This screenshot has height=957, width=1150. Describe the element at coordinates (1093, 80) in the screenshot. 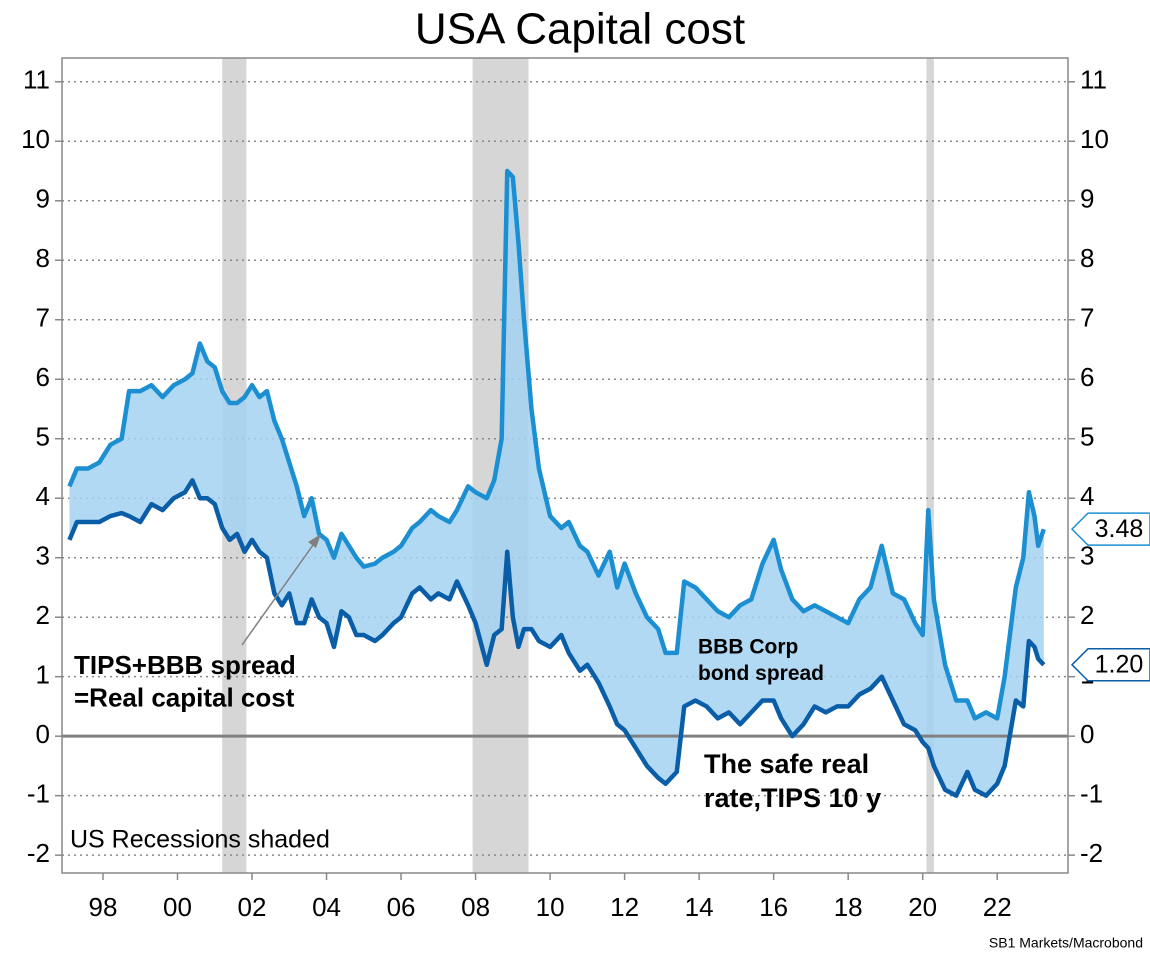

I see `y2-tick-label: 11` at that location.